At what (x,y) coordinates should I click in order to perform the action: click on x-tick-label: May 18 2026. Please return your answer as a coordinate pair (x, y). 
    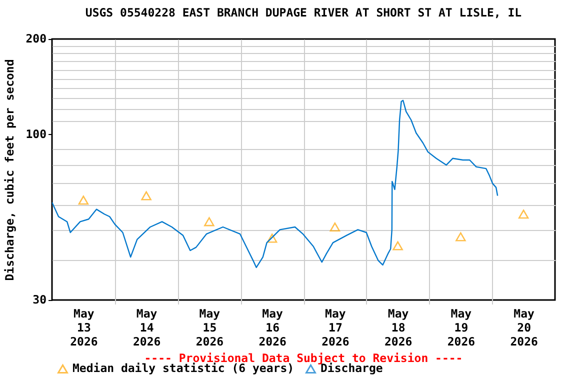
    Looking at the image, I should click on (398, 327).